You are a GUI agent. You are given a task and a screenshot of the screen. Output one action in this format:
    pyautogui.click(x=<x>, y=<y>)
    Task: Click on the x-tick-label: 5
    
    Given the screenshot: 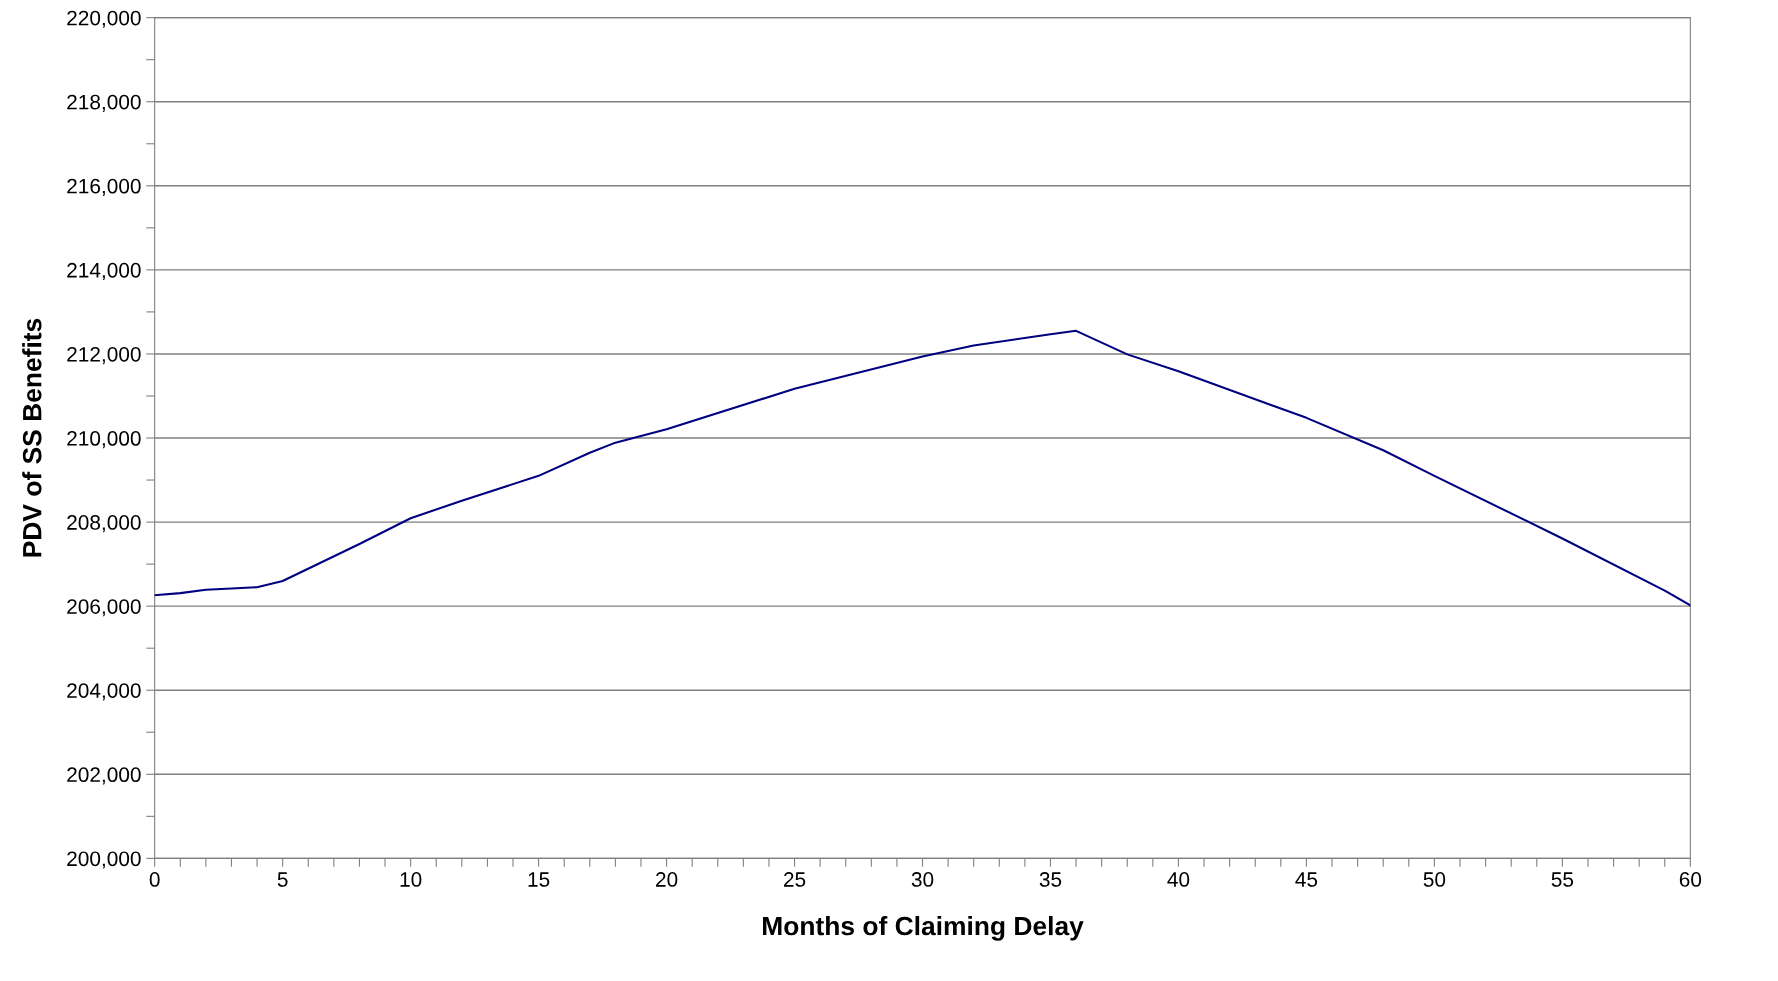 What is the action you would take?
    pyautogui.click(x=282, y=879)
    